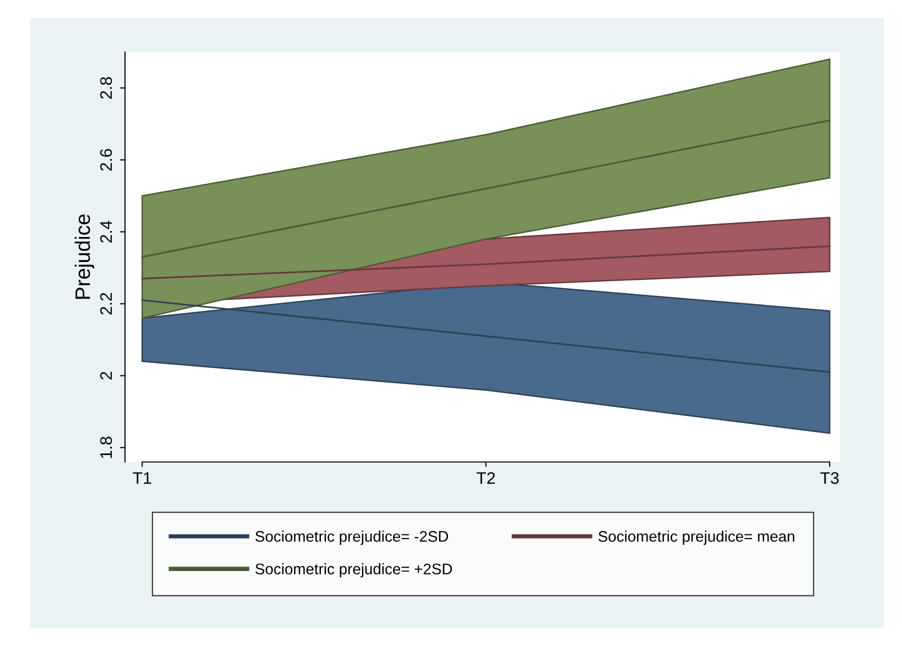 Image resolution: width=902 pixels, height=646 pixels. I want to click on y-tick-label: 2.6, so click(106, 160).